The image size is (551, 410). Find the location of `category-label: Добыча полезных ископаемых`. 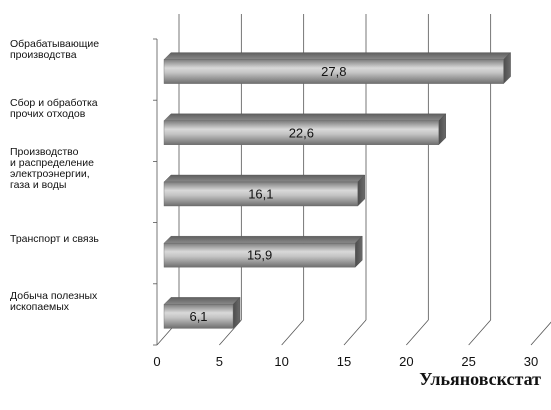

category-label: Добыча полезных ископаемых is located at coordinates (85, 302).